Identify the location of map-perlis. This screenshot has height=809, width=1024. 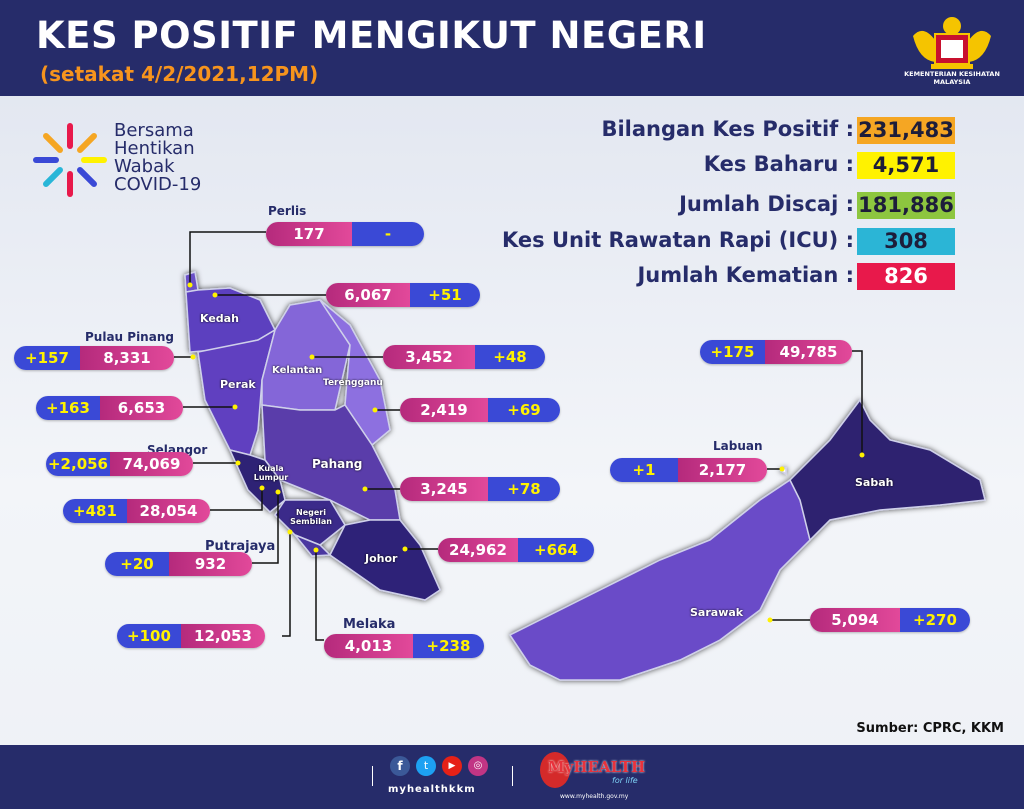
(191, 282).